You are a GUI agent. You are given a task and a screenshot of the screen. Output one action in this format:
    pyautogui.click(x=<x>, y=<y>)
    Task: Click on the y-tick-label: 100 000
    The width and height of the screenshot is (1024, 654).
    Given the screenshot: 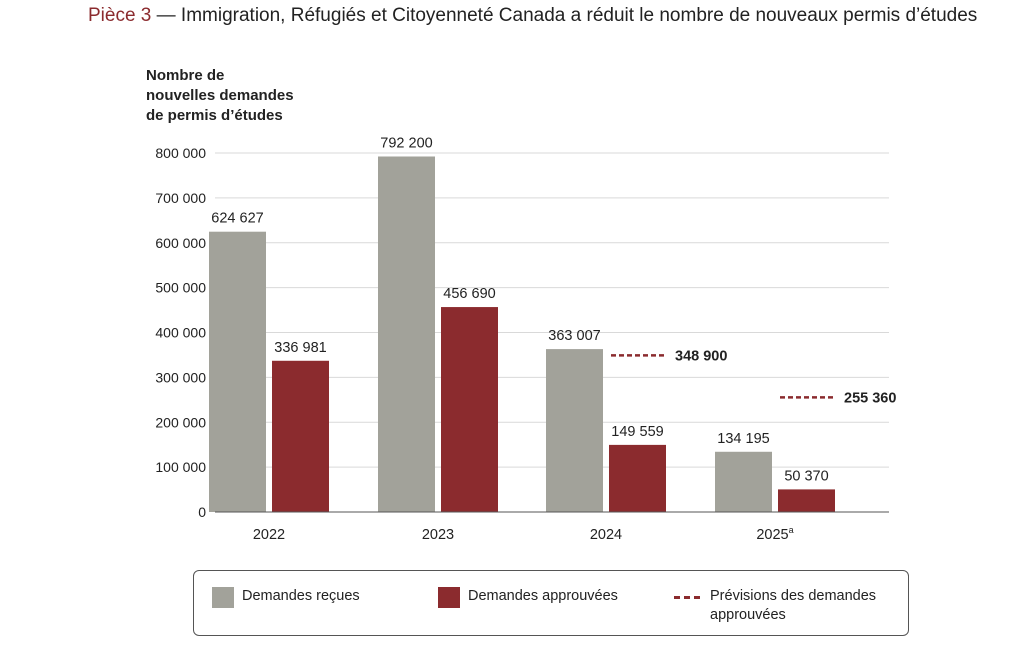 What is the action you would take?
    pyautogui.click(x=180, y=467)
    